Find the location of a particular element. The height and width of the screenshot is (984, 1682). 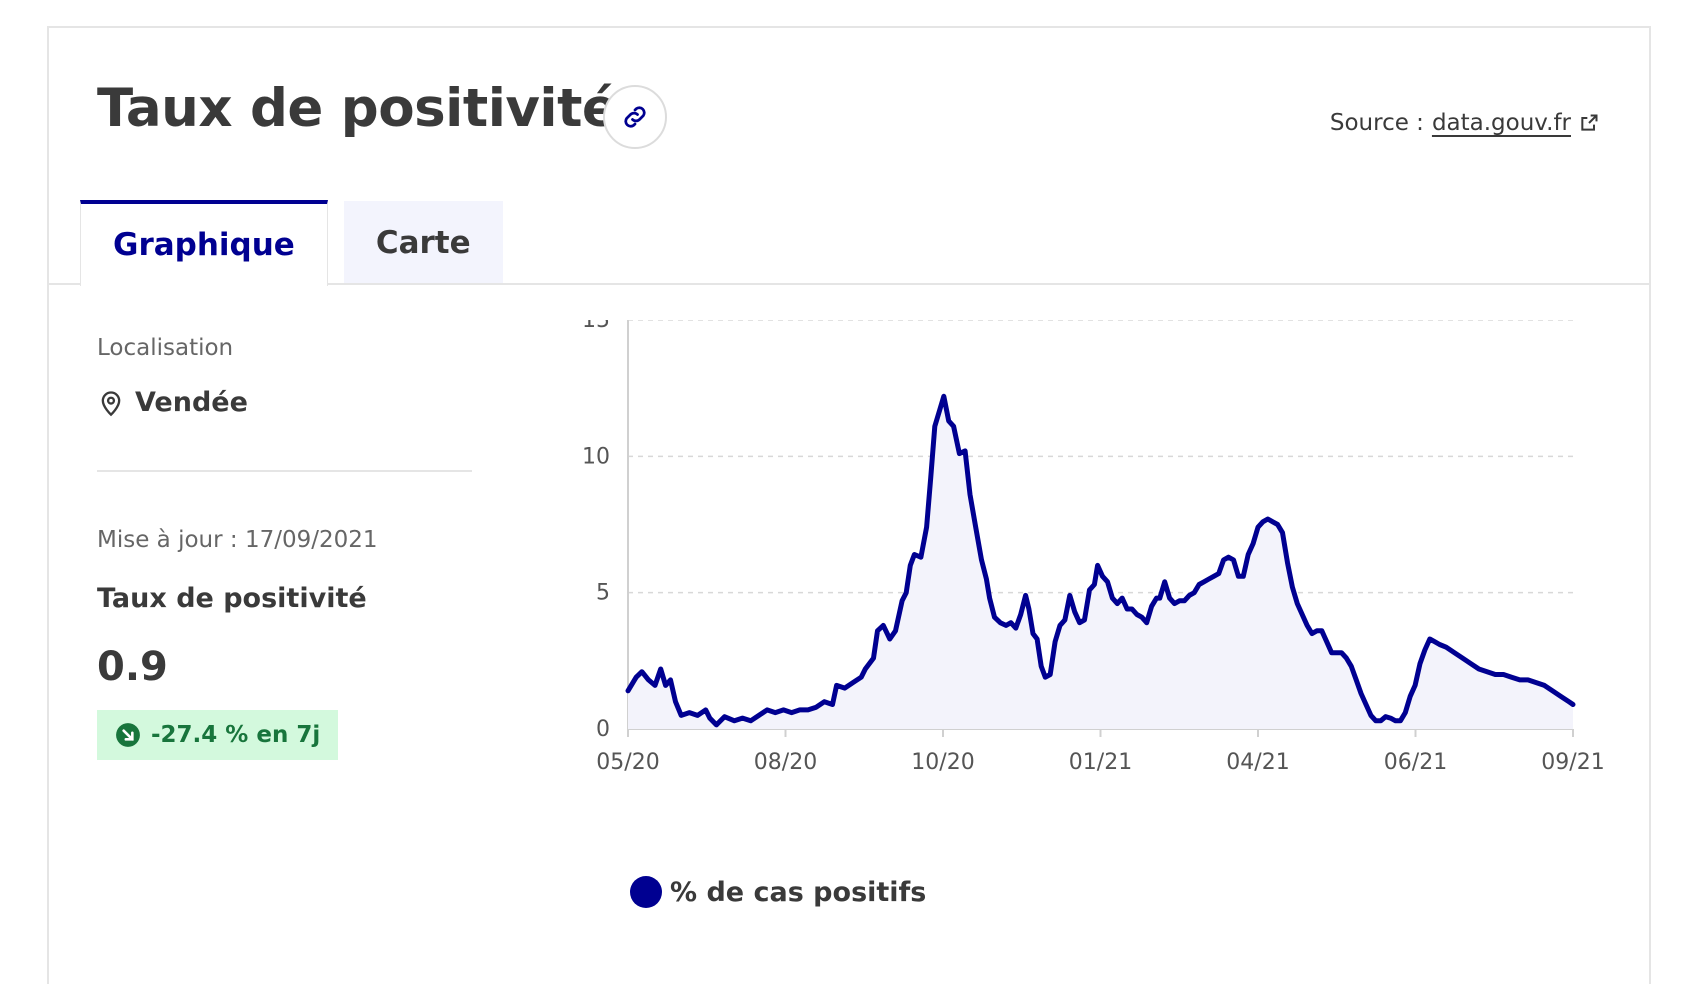

x-tick-label: 09/21 is located at coordinates (1572, 762).